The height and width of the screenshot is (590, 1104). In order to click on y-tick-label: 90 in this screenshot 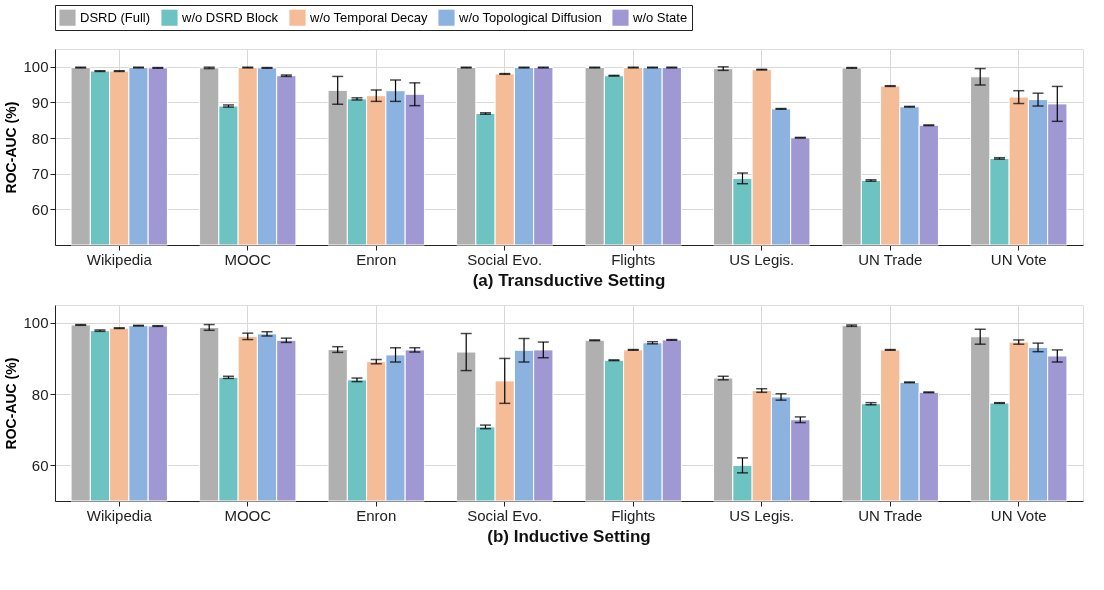, I will do `click(40, 102)`.